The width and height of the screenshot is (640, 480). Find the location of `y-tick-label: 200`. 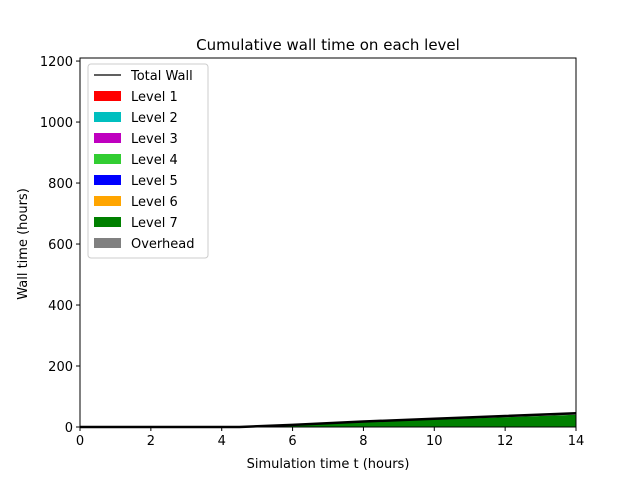

y-tick-label: 200 is located at coordinates (60, 367).